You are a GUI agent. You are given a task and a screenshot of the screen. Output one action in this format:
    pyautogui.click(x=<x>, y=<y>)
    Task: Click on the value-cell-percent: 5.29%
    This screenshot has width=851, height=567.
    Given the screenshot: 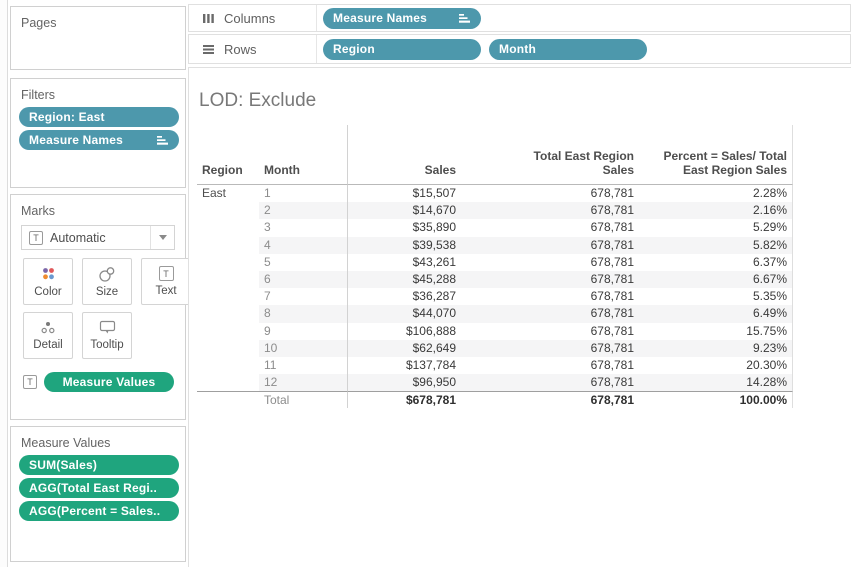 What is the action you would take?
    pyautogui.click(x=716, y=228)
    